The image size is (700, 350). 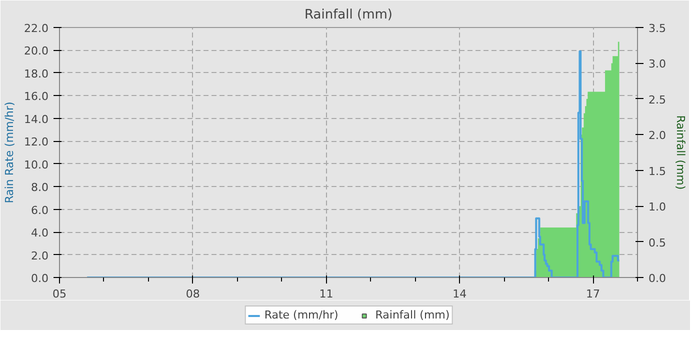 I want to click on y2-tick-label: 0.5, so click(x=657, y=243).